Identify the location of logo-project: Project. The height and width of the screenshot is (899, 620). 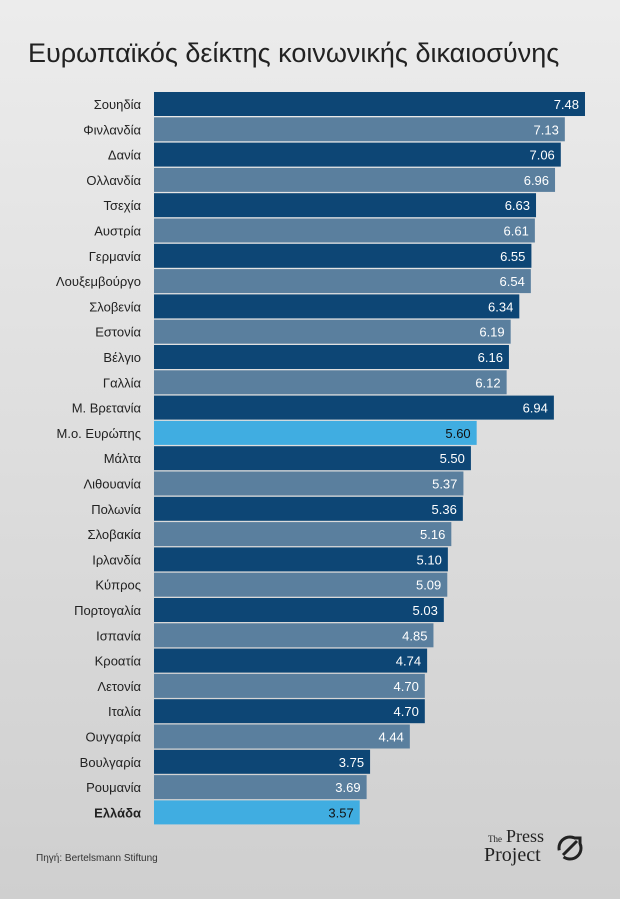
(512, 855).